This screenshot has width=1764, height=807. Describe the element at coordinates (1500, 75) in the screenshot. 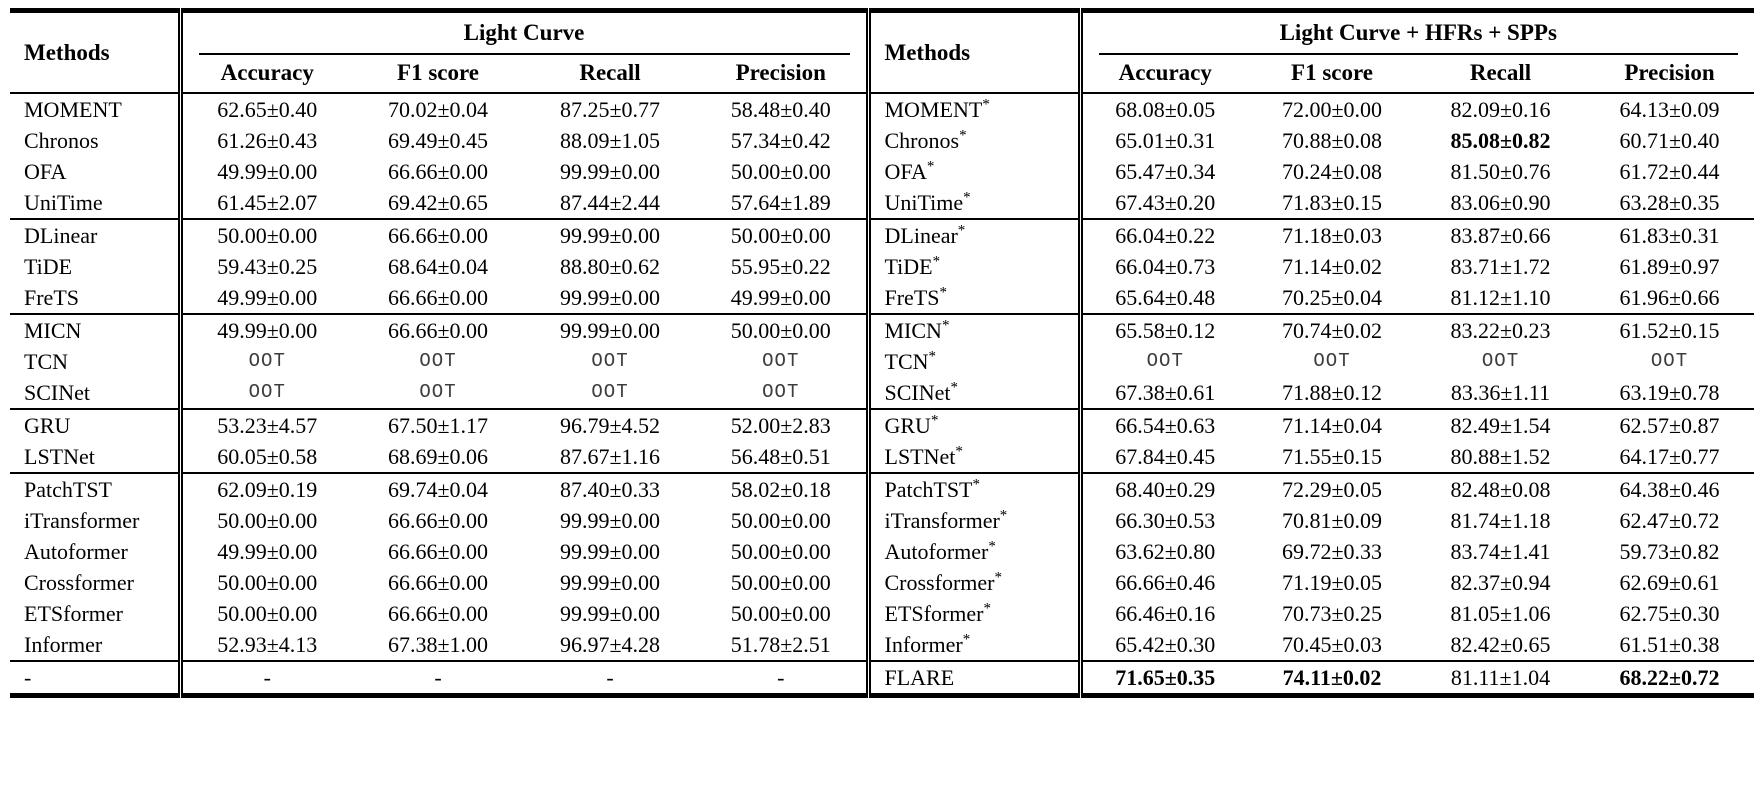

I see `right-col-header-recall: Recall` at that location.